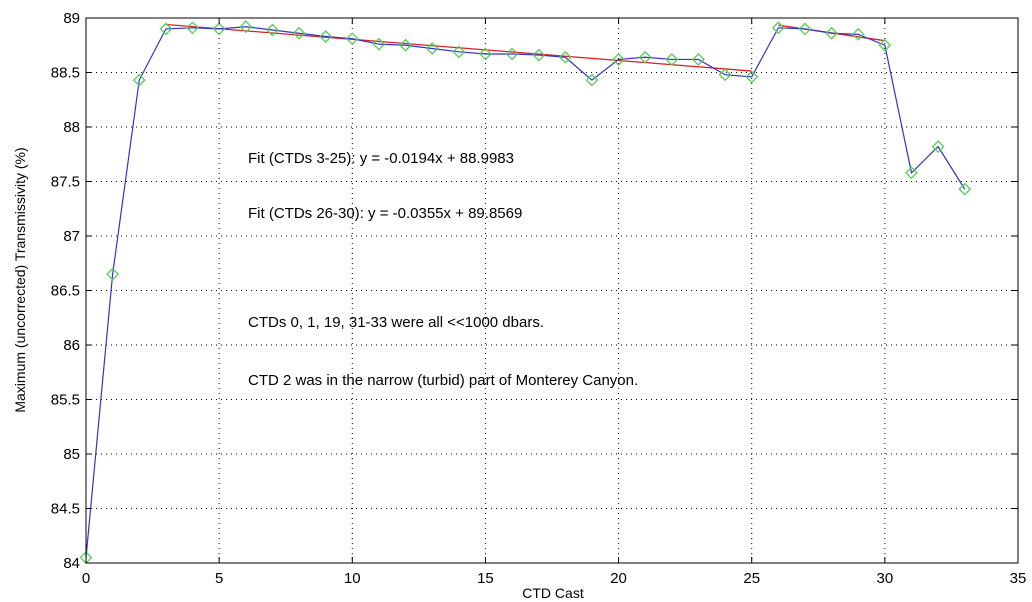 The height and width of the screenshot is (602, 1032). What do you see at coordinates (71, 454) in the screenshot?
I see `y-tick-label: 85` at bounding box center [71, 454].